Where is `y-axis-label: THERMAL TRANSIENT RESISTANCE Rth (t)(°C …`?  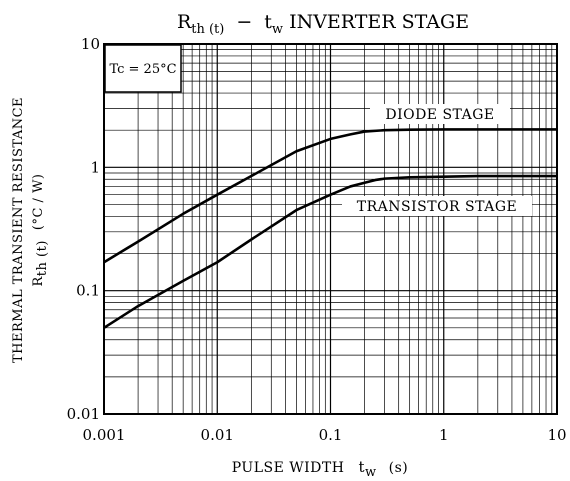
y-axis-label: THERMAL TRANSIENT RESISTANCE Rth (t)(°C … is located at coordinates (30, 230).